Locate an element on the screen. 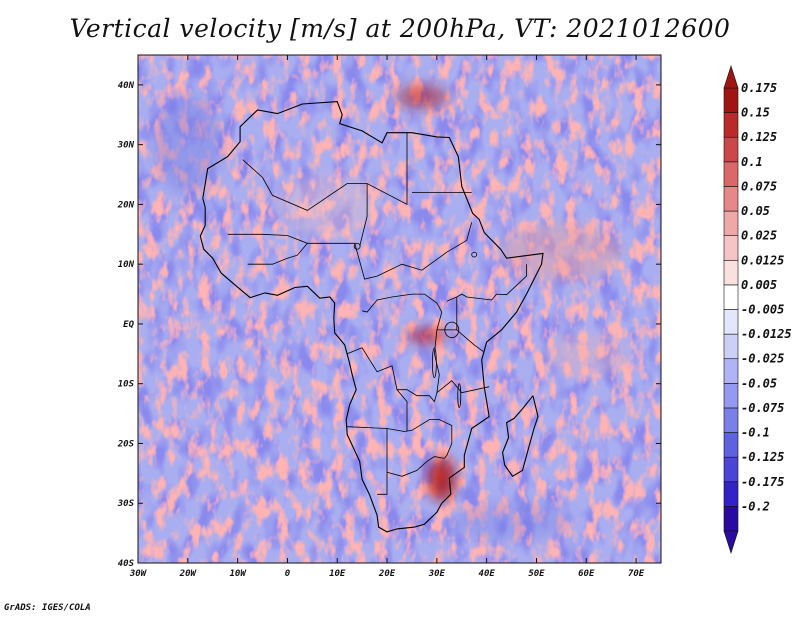 This screenshot has height=618, width=800. colorbar-label-17: 0.175 is located at coordinates (759, 88).